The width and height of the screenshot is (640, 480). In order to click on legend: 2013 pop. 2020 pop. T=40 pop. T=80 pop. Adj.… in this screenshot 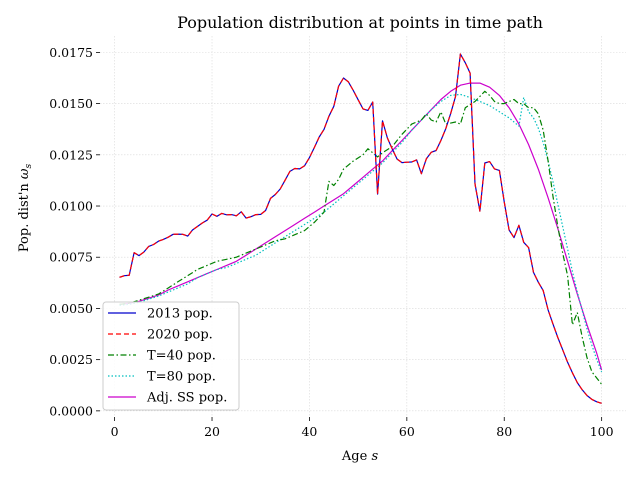, I will do `click(171, 356)`.